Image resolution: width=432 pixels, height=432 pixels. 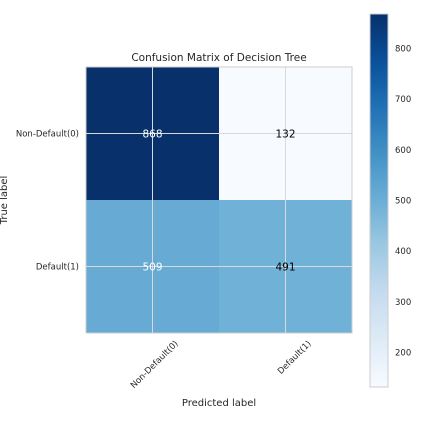 What do you see at coordinates (221, 365) in the screenshot?
I see `x-tick-labels: Non-Default(0) Default(1)` at bounding box center [221, 365].